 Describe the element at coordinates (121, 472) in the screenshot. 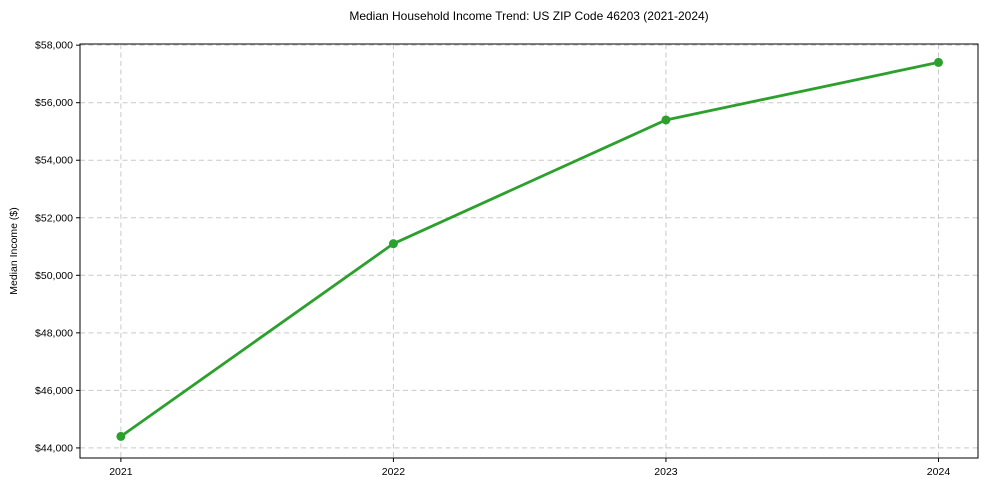

I see `x-tick-label: 2021` at that location.